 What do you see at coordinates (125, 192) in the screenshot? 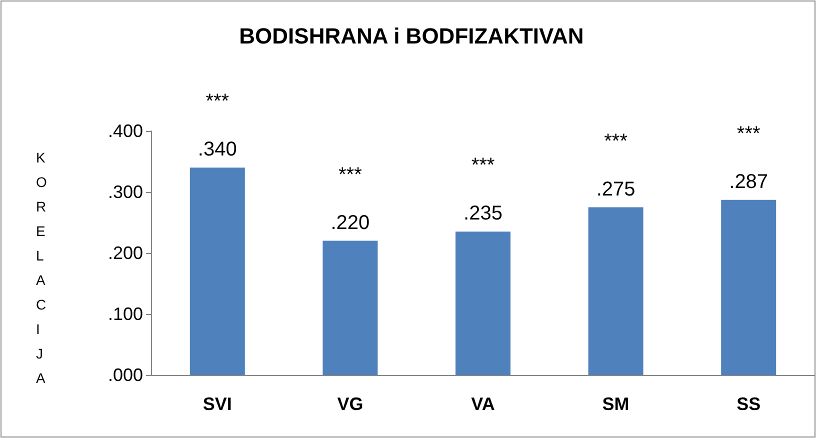
I see `y-tick-label: .300` at bounding box center [125, 192].